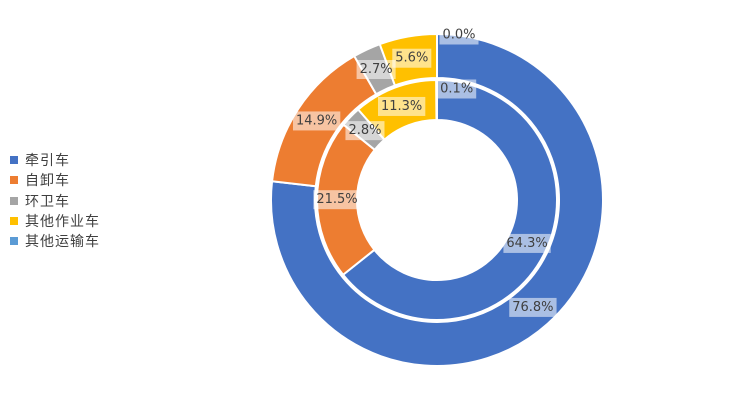 The image size is (750, 413). Describe the element at coordinates (47, 201) in the screenshot. I see `legend-label: 环卫车` at that location.